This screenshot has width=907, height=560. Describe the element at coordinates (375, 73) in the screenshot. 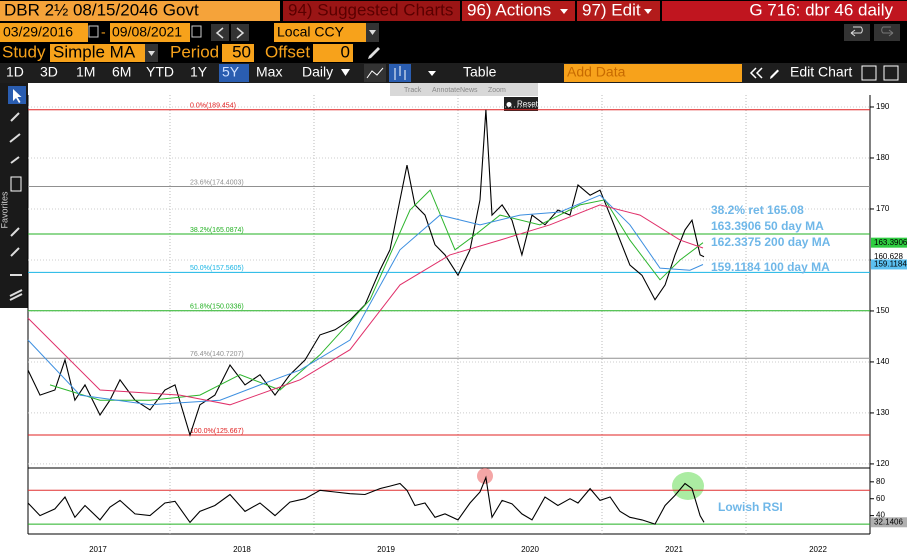

I see `line-icon` at that location.